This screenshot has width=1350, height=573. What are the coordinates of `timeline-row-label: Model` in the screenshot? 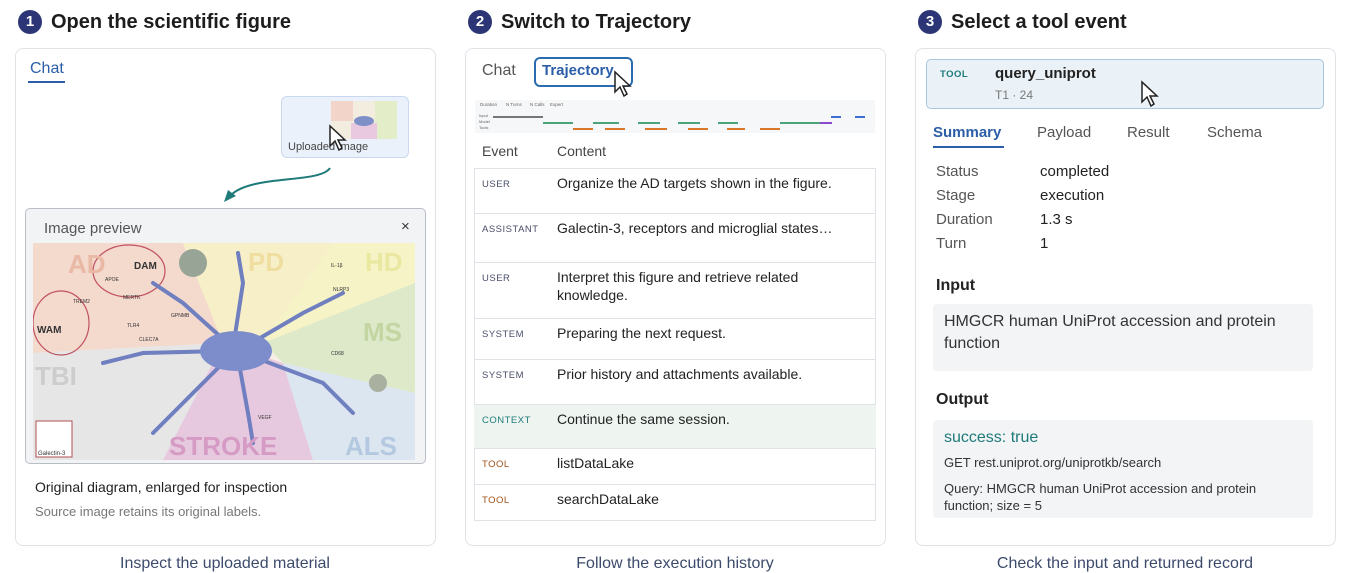 It's located at (484, 121).